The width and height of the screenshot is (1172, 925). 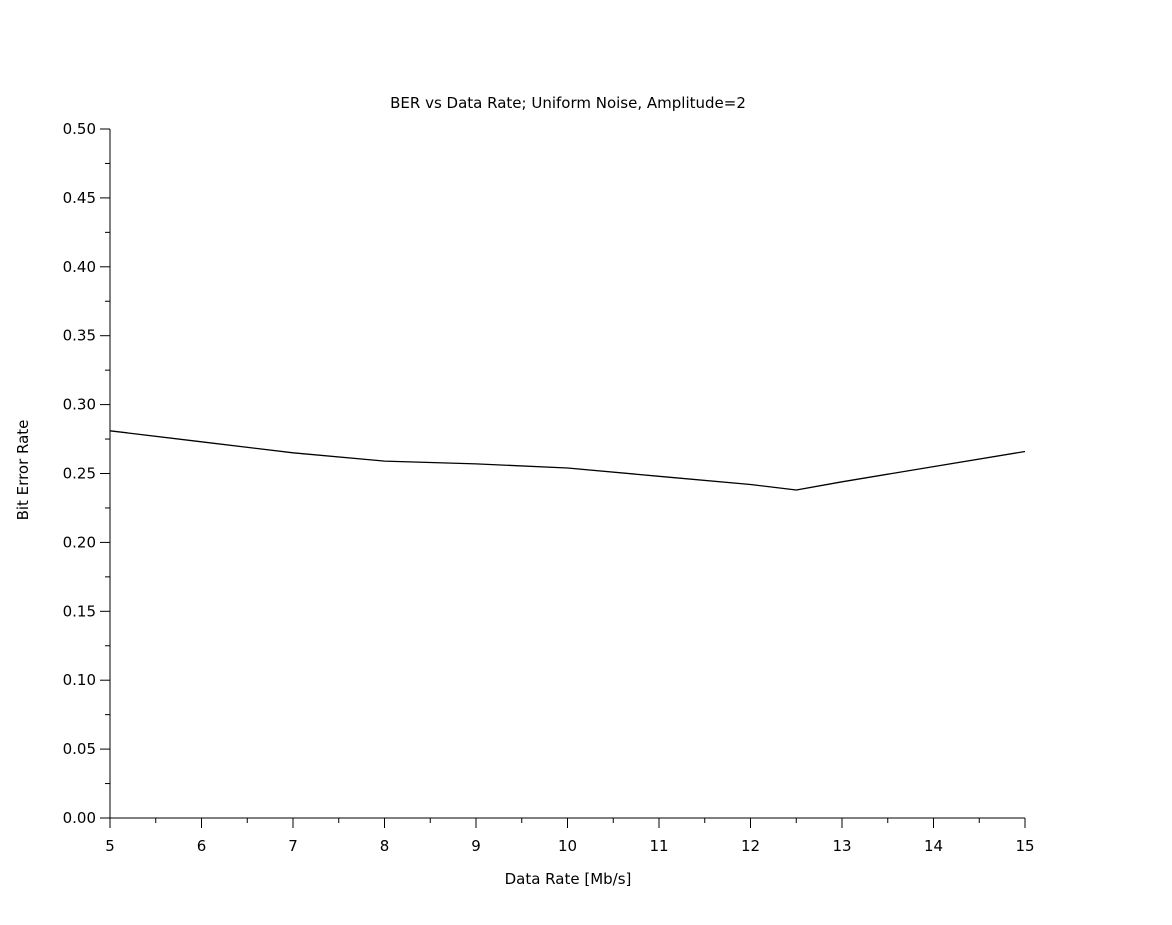 What do you see at coordinates (841, 846) in the screenshot?
I see `x-tick-label: 13` at bounding box center [841, 846].